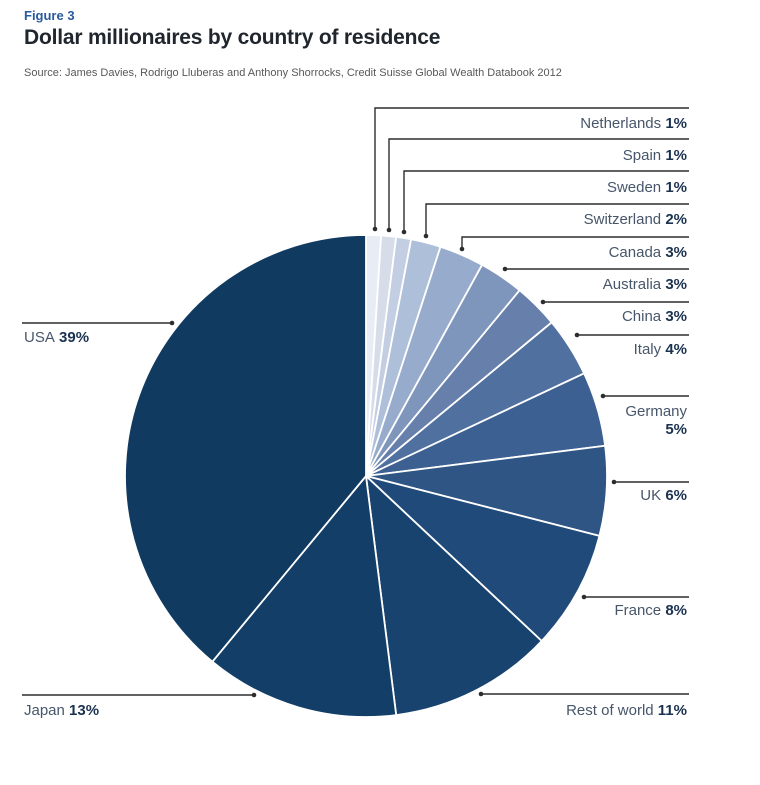  What do you see at coordinates (577, 335) in the screenshot?
I see `leader-tip-dot-italy` at bounding box center [577, 335].